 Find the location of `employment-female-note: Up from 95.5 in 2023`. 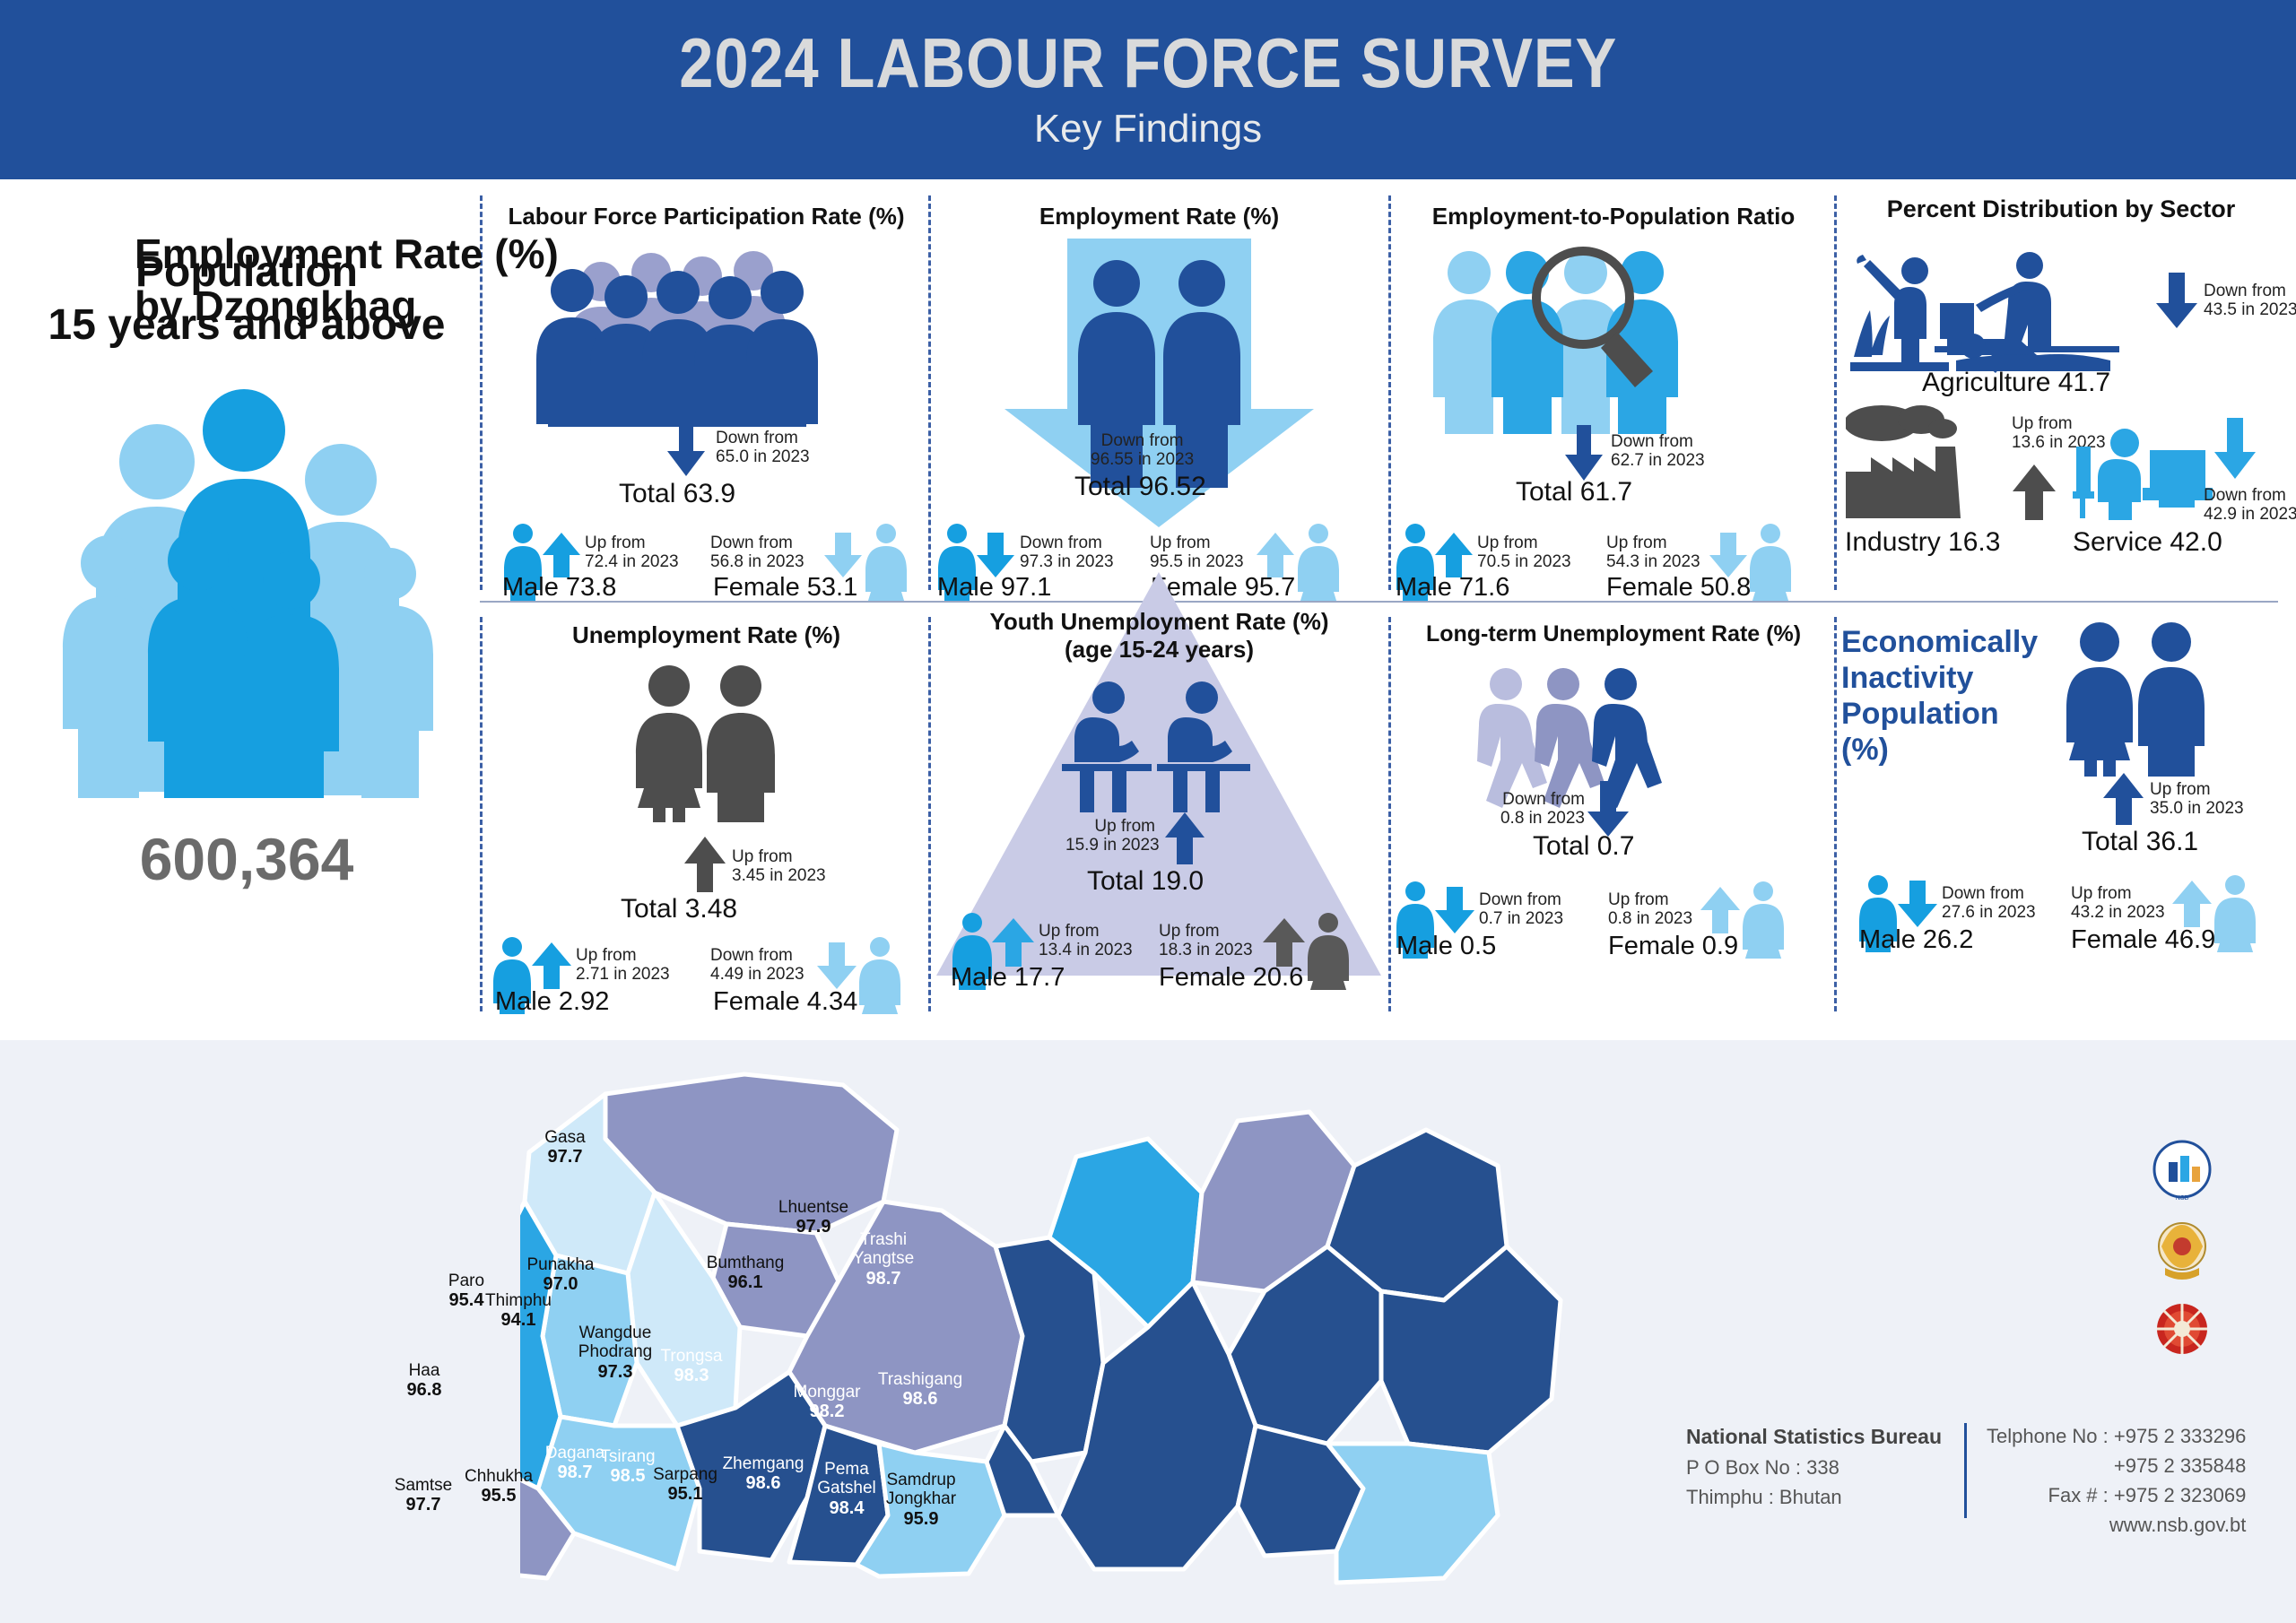

employment-female-note: Up from 95.5 in 2023 is located at coordinates (1197, 553).